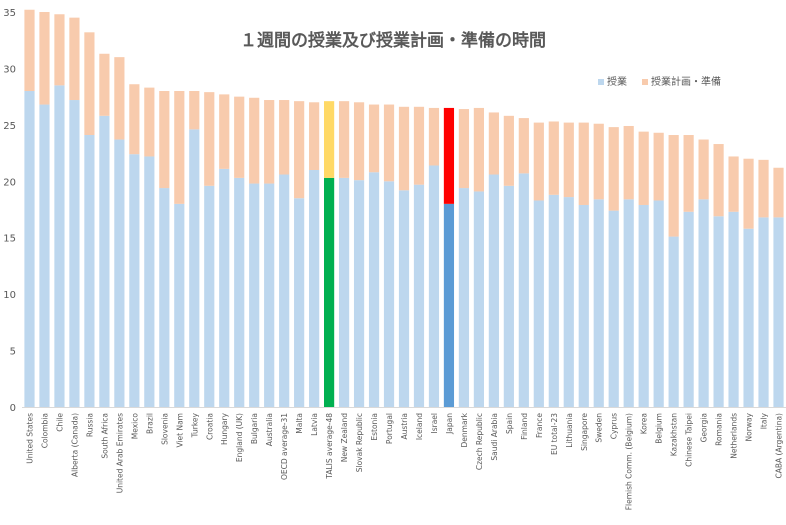  What do you see at coordinates (9, 295) in the screenshot?
I see `y-tick-label: 10` at bounding box center [9, 295].